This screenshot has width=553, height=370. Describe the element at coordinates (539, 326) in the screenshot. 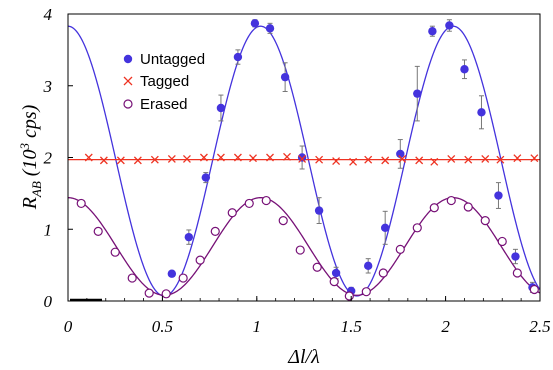

I see `x-tick-label: 2.5` at that location.